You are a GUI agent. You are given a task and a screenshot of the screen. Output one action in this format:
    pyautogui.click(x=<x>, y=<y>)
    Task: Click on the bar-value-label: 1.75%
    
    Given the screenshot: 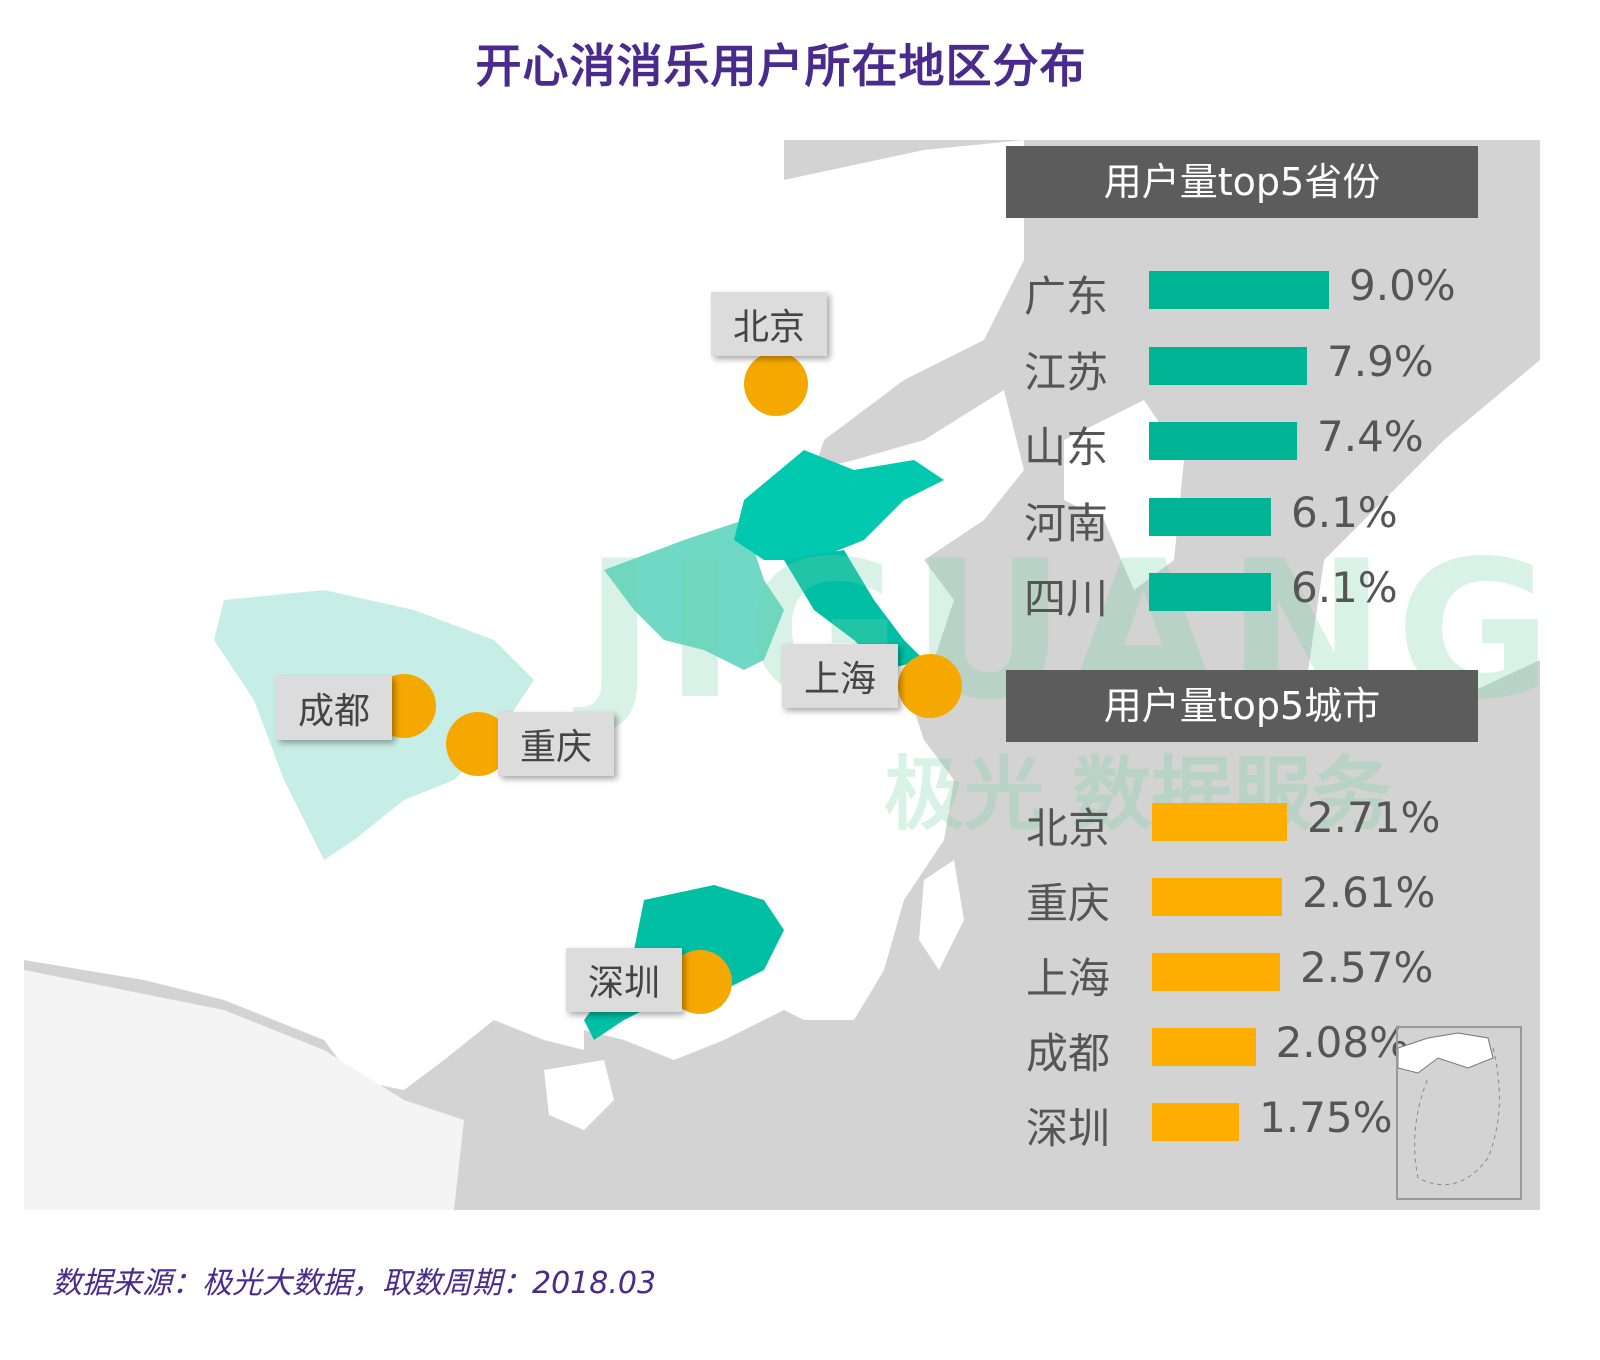 What is the action you would take?
    pyautogui.click(x=1326, y=1117)
    